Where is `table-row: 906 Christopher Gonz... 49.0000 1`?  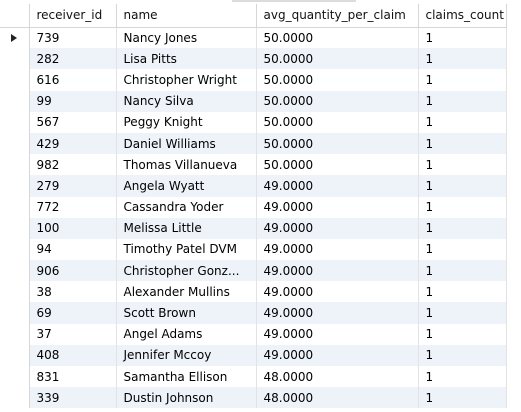
table-row: 906 Christopher Gonz... 49.0000 1 is located at coordinates (253, 271).